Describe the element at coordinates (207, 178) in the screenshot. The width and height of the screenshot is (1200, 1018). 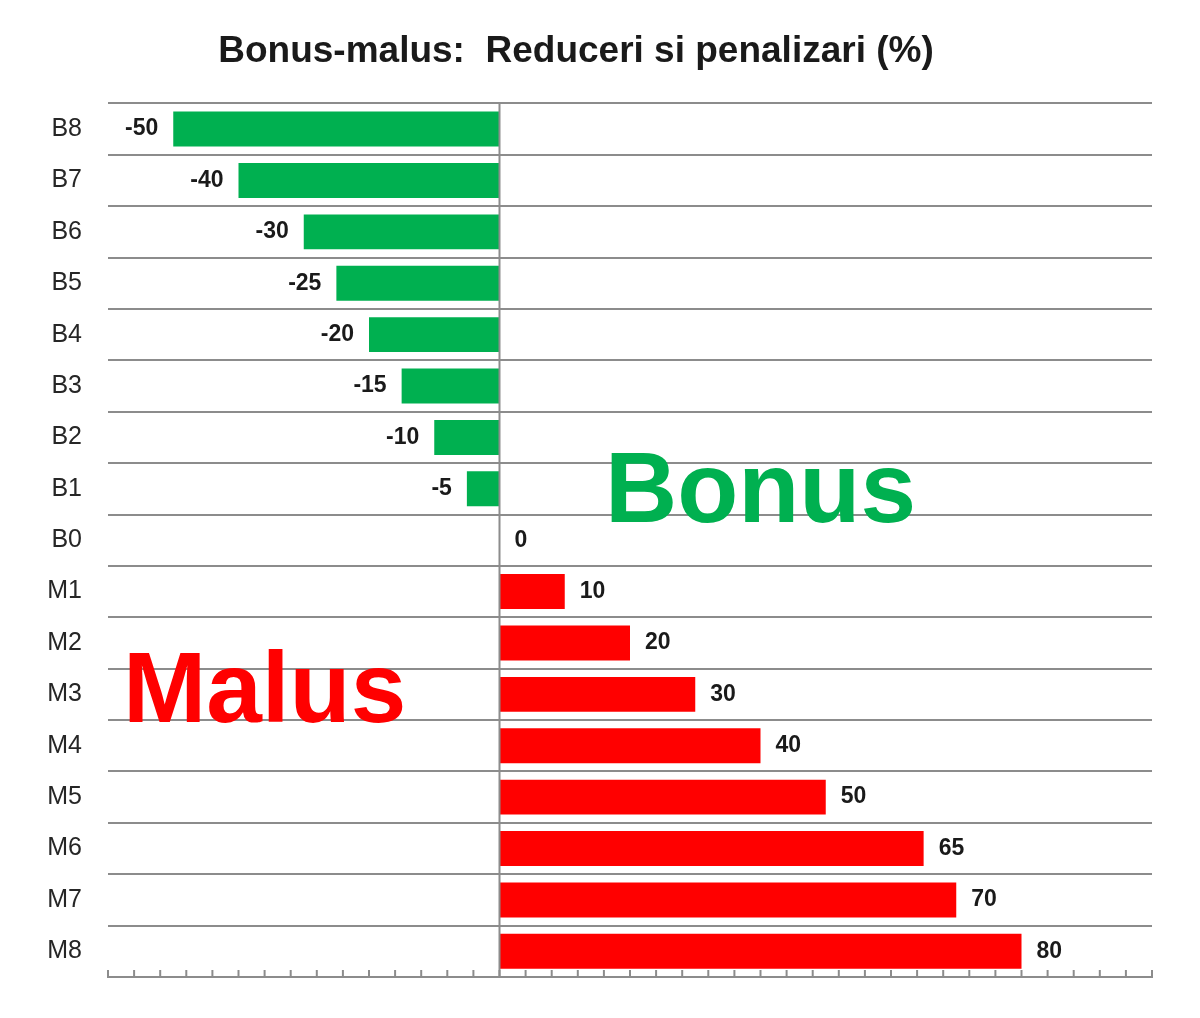
I see `data-label: -40` at that location.